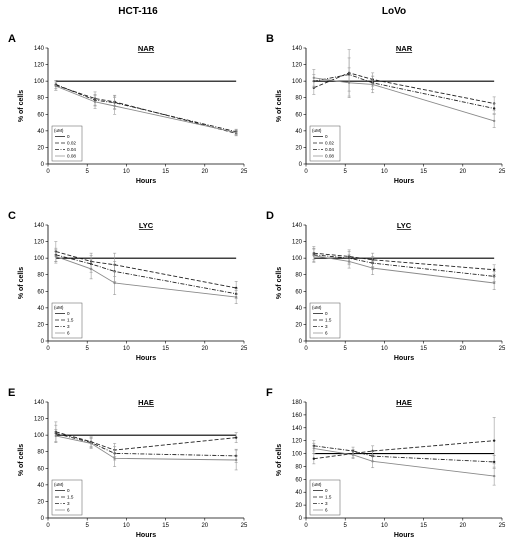  What do you see at coordinates (68, 503) in the screenshot?
I see `legend-entry: 3` at bounding box center [68, 503].